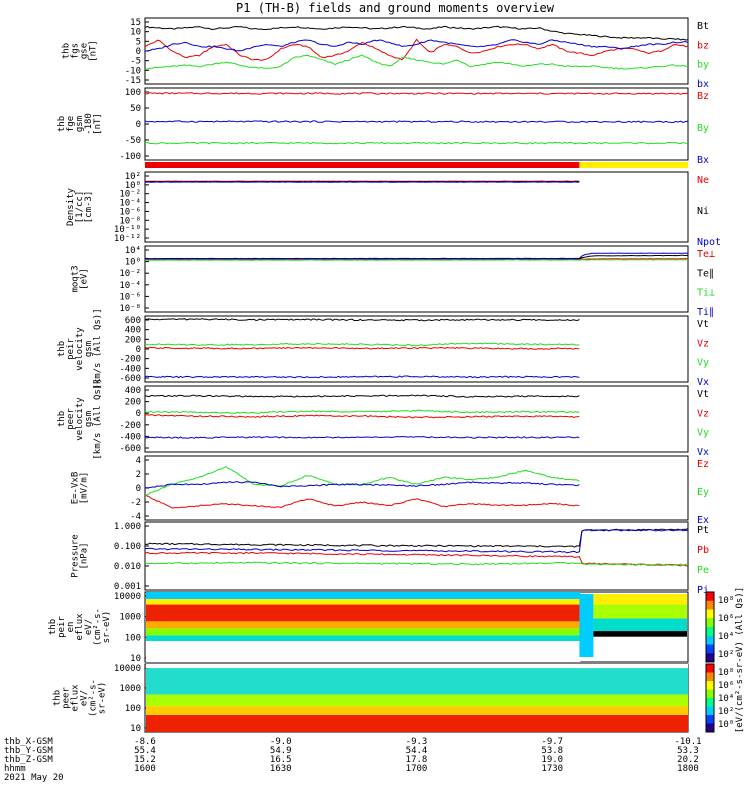  What do you see at coordinates (67, 698) in the screenshot?
I see `y-axis-label: peer` at bounding box center [67, 698].